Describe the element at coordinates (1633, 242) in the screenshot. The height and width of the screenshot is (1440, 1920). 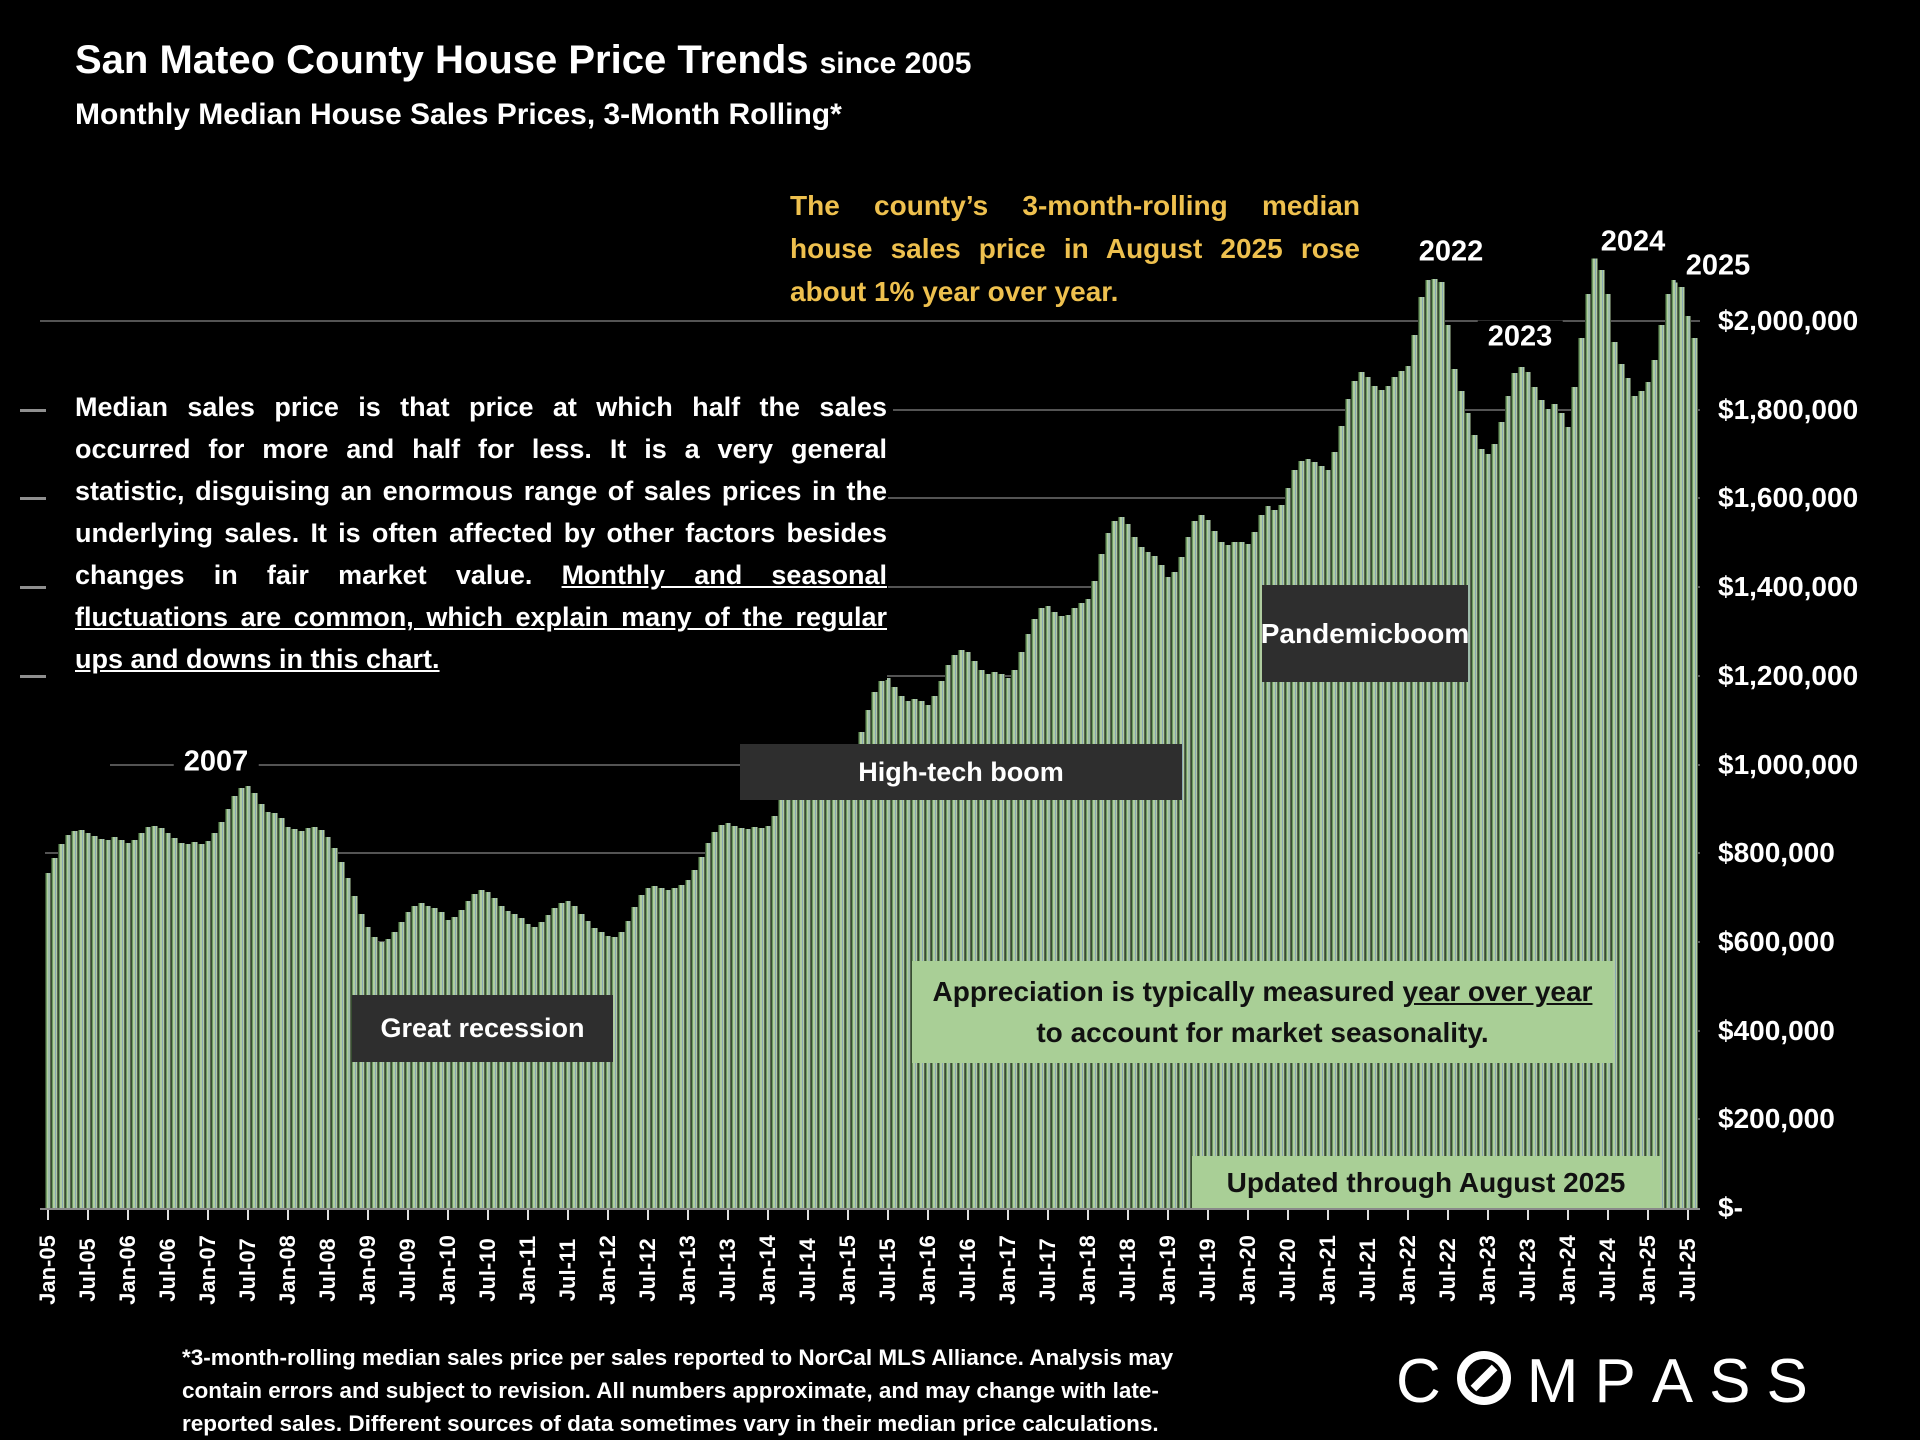
I see `year-marker-2024: 2024` at that location.